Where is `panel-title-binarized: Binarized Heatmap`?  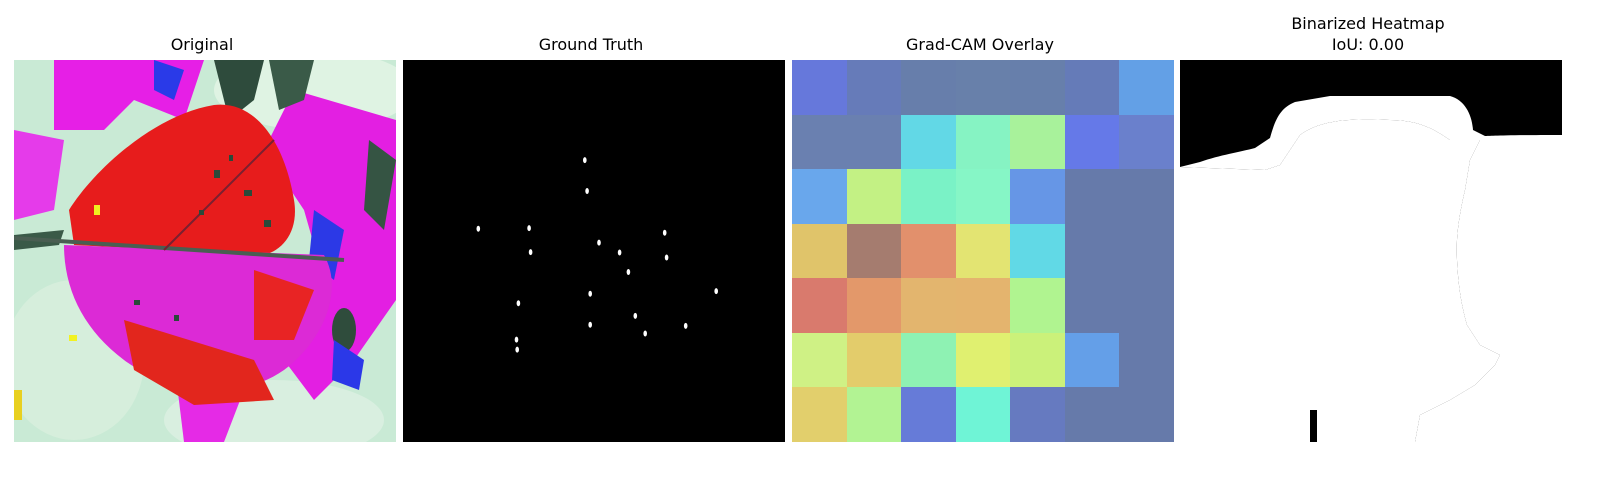 panel-title-binarized: Binarized Heatmap is located at coordinates (1368, 23).